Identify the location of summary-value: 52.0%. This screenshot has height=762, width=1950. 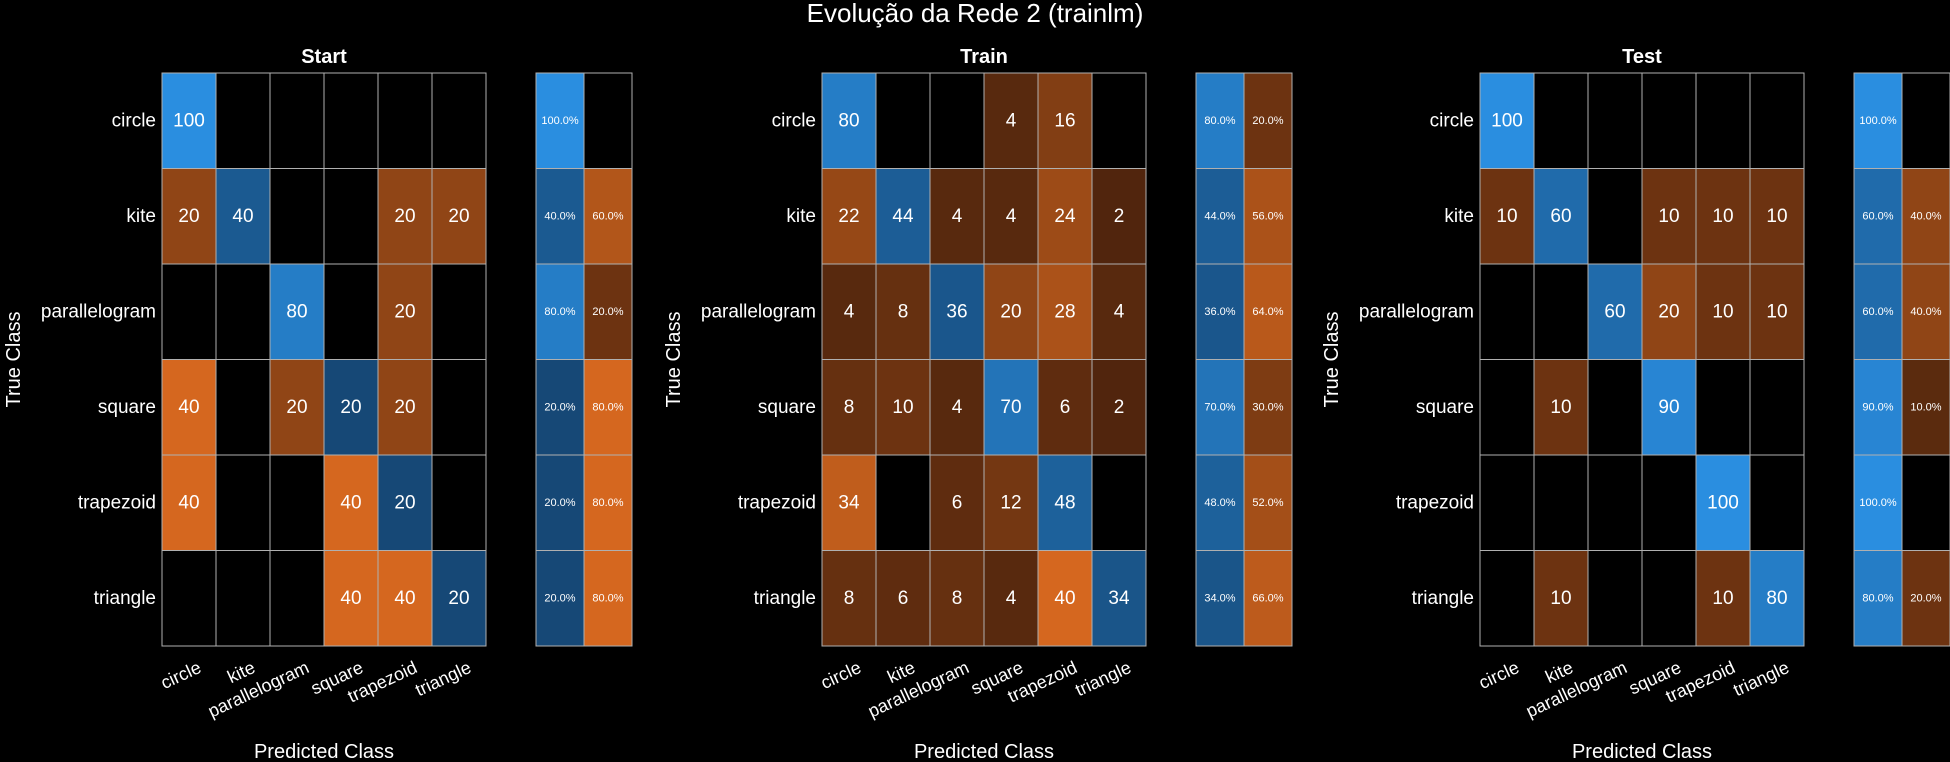
(1267, 503).